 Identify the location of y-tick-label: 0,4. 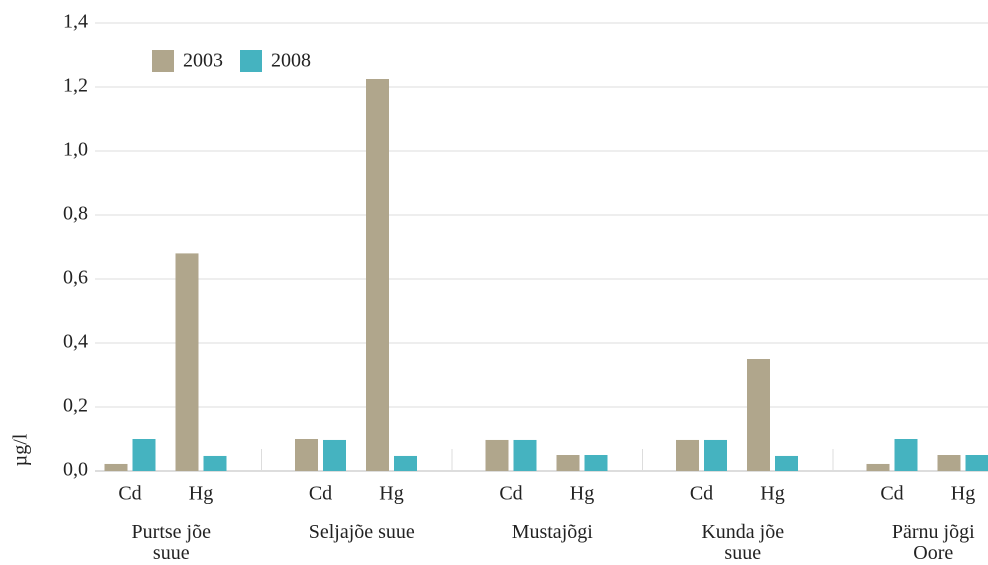
(75, 342).